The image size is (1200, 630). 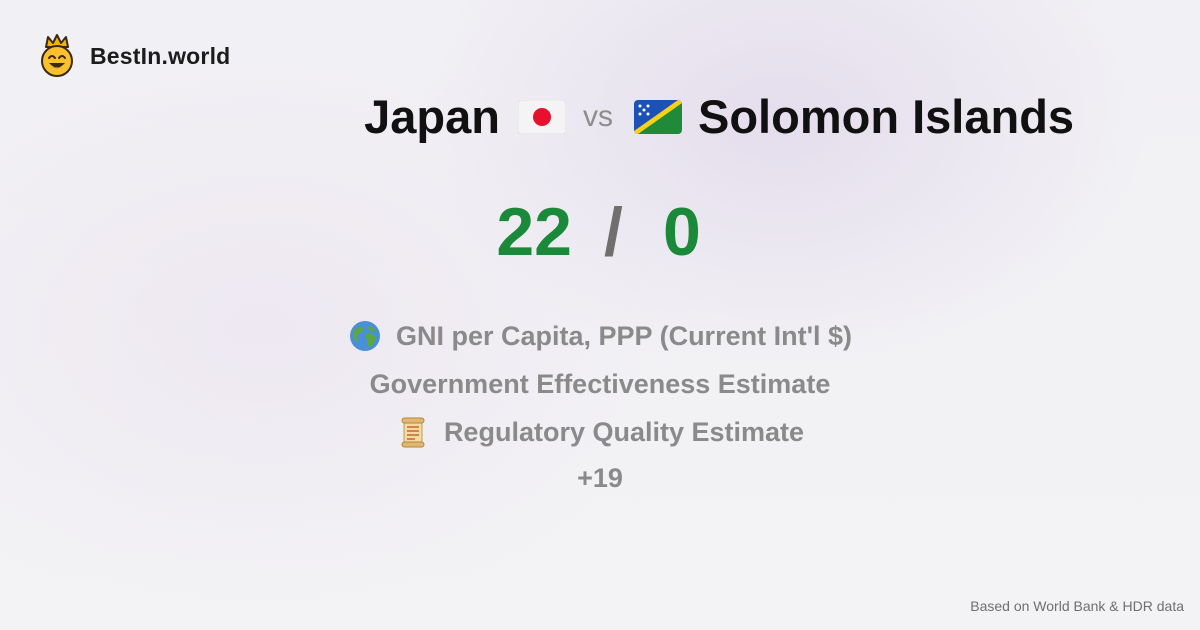 I want to click on metric-label: GNI per Capita, PPP (Current Int'l $), so click(x=624, y=335).